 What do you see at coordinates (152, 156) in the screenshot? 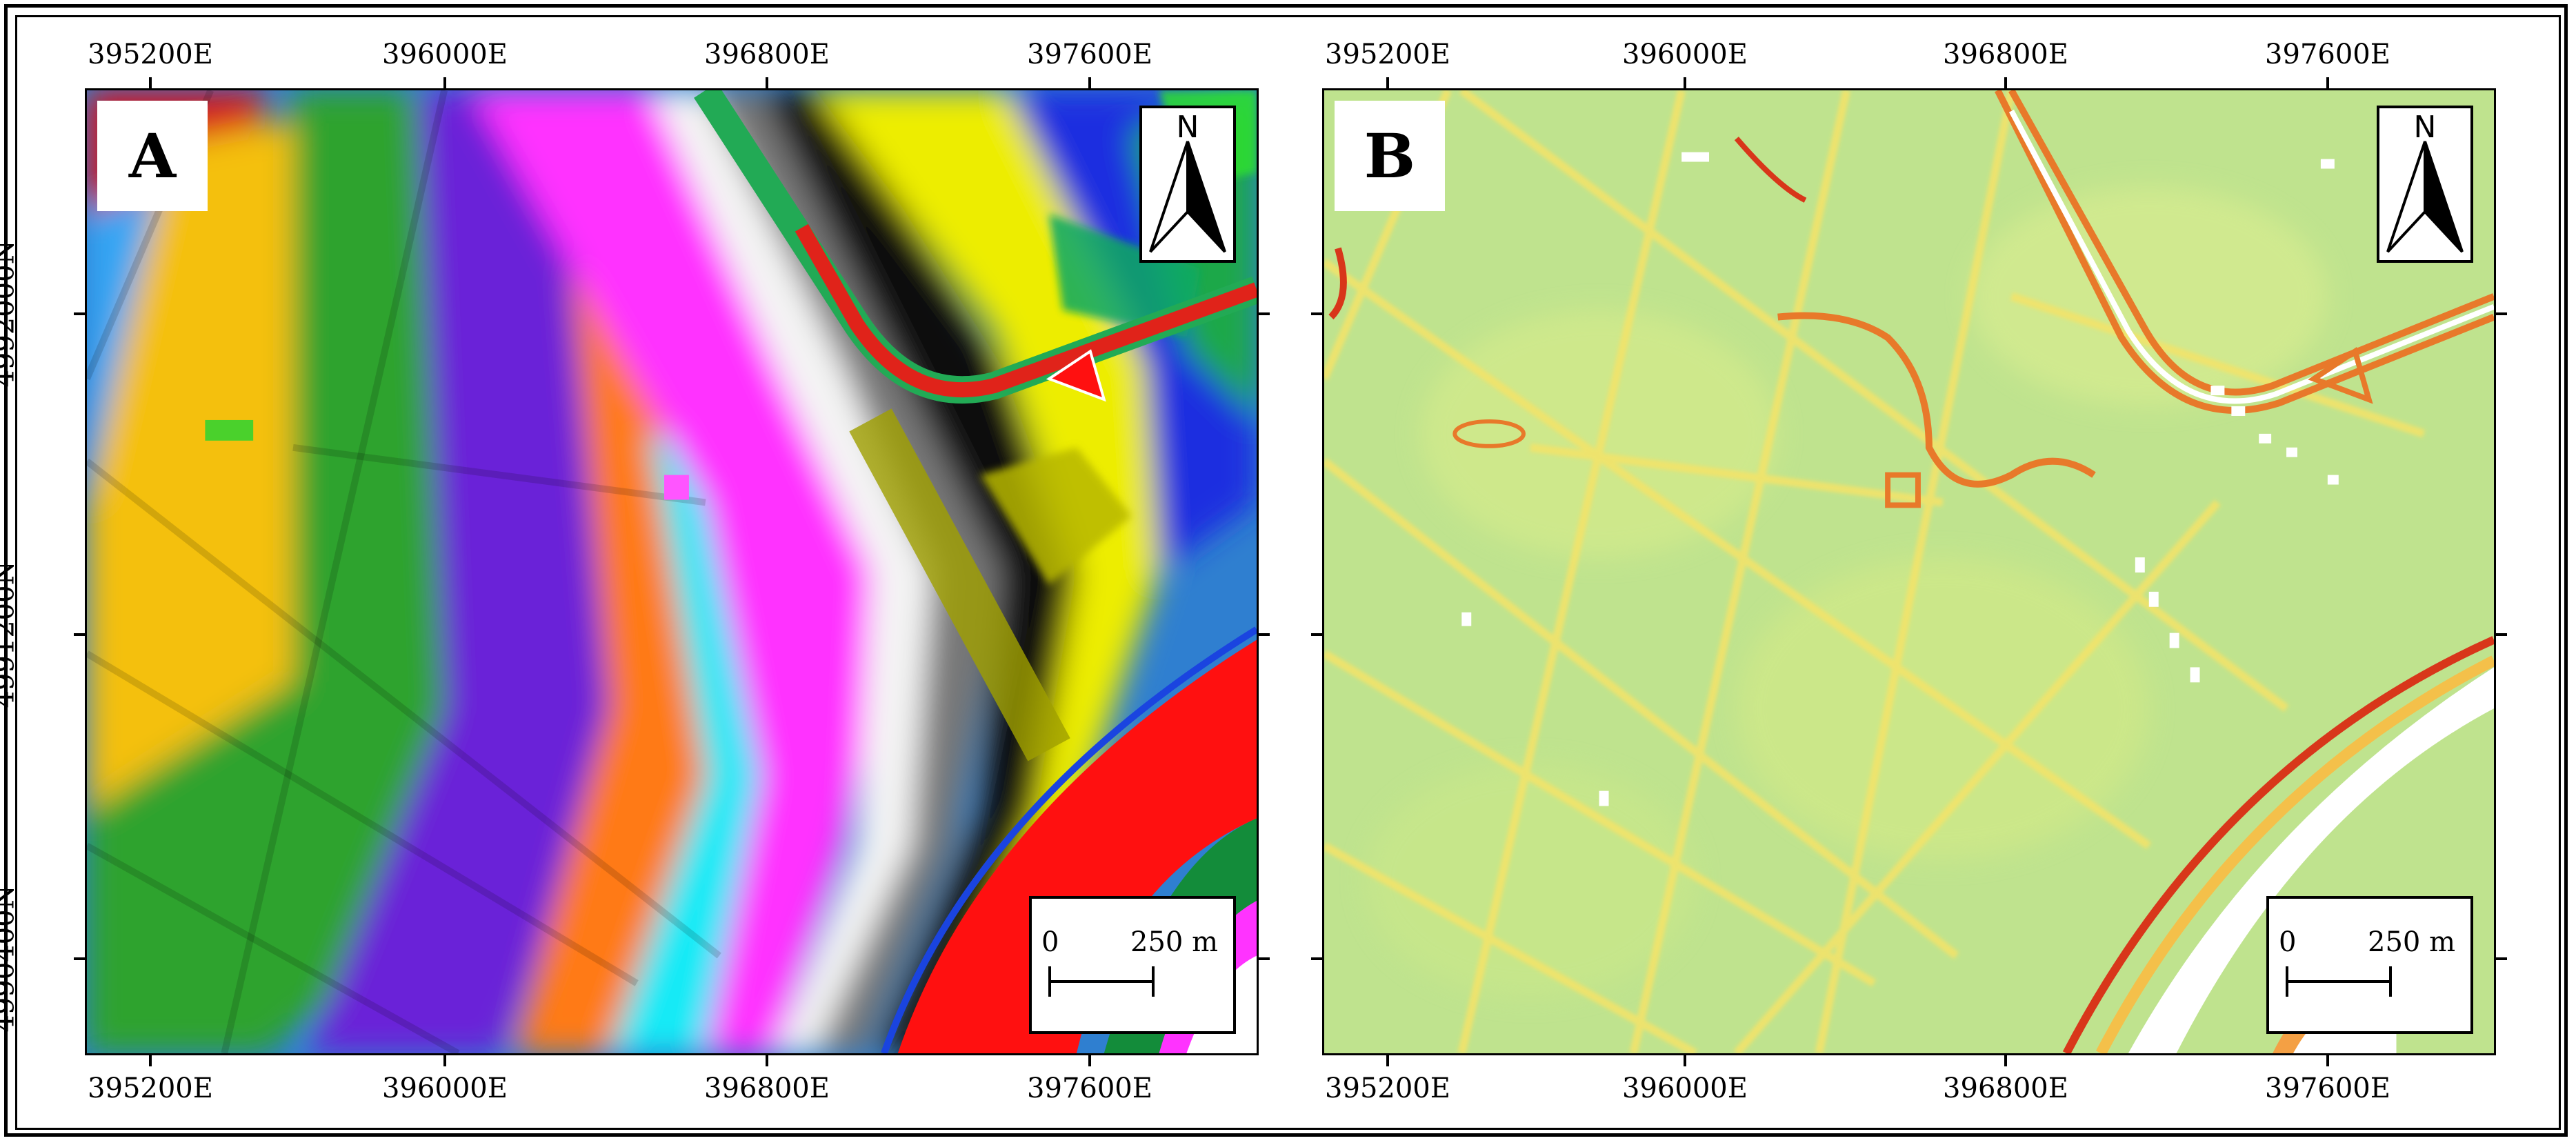
I see `panel-label: A` at bounding box center [152, 156].